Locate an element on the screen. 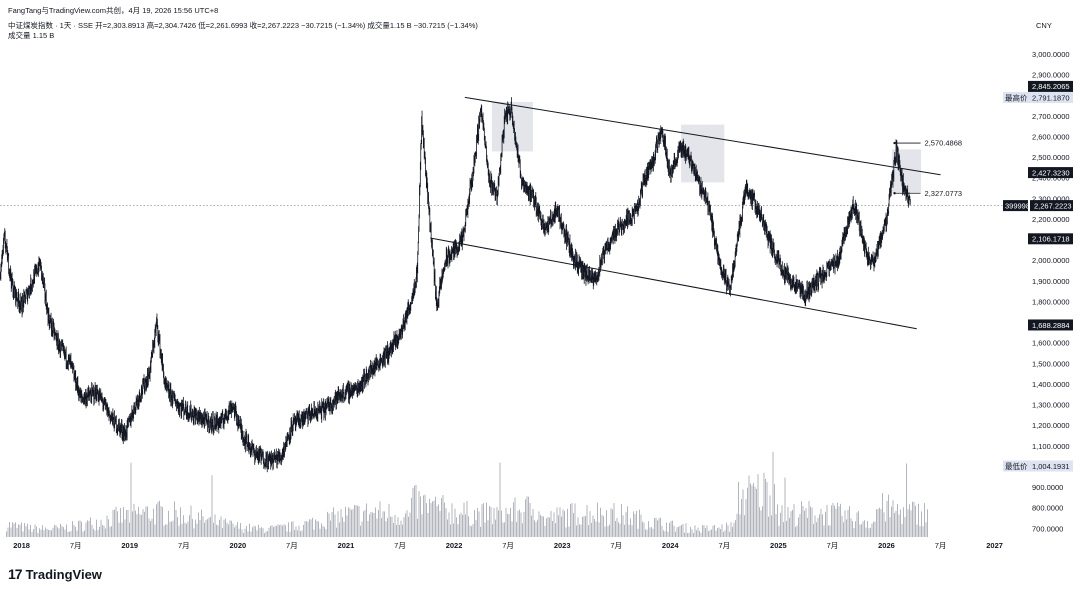  price-marker-label: 2,427.3230 is located at coordinates (1051, 172).